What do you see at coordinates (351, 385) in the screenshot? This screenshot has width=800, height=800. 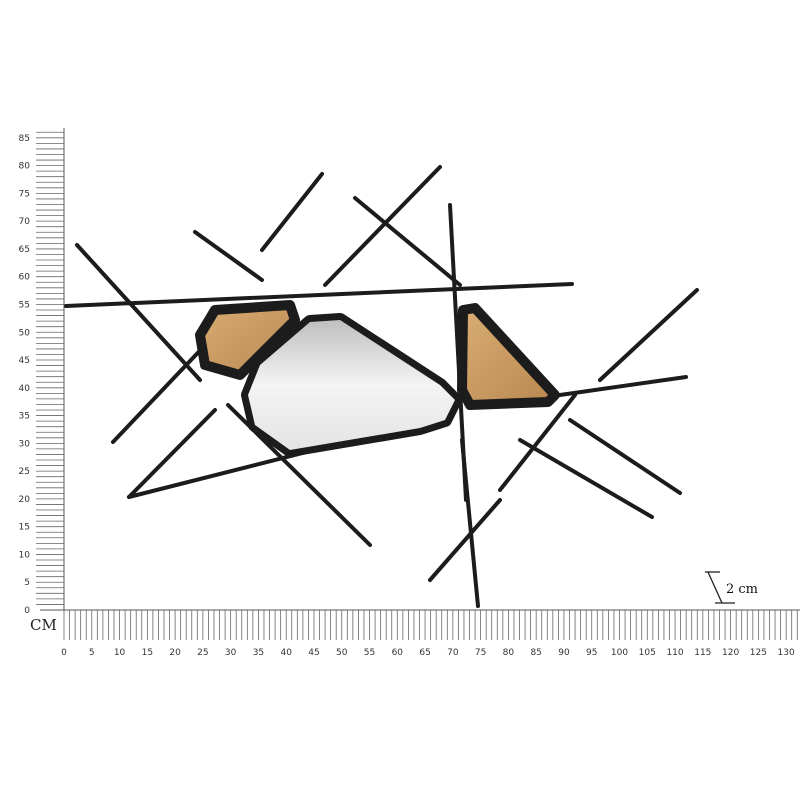 I see `mirror-glass` at bounding box center [351, 385].